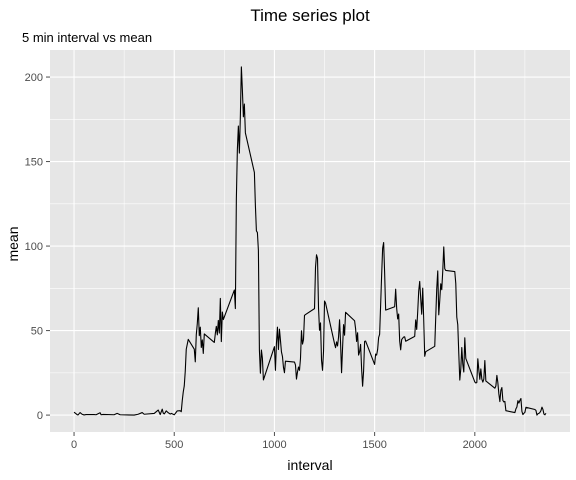 The width and height of the screenshot is (576, 480). I want to click on x-tick-label: 1000, so click(274, 445).